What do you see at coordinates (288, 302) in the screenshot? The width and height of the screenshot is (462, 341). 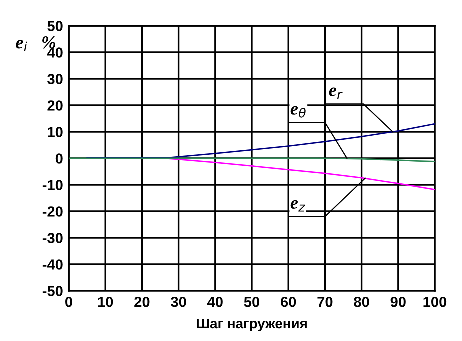 I see `x-tick-label: 60` at bounding box center [288, 302].